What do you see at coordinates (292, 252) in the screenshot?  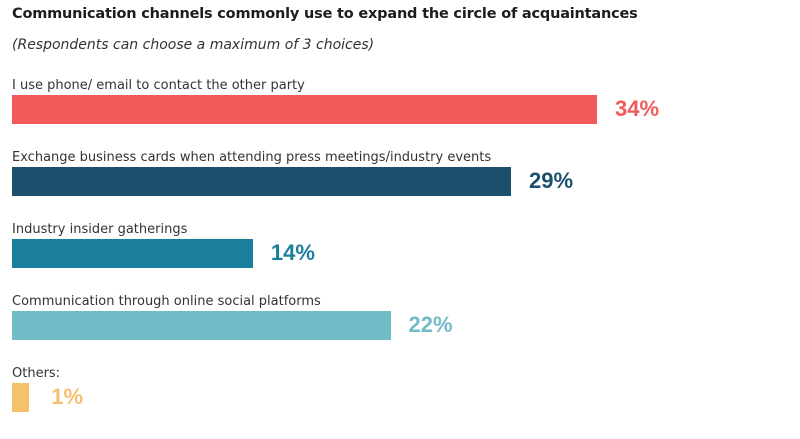 I see `value-label: 14%` at bounding box center [292, 252].